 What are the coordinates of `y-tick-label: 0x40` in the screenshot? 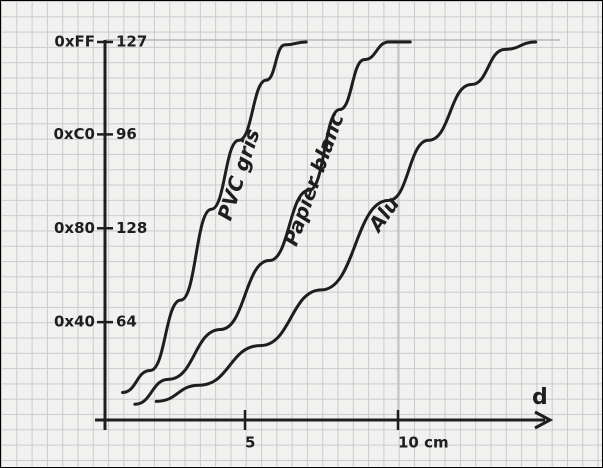 It's located at (74, 322).